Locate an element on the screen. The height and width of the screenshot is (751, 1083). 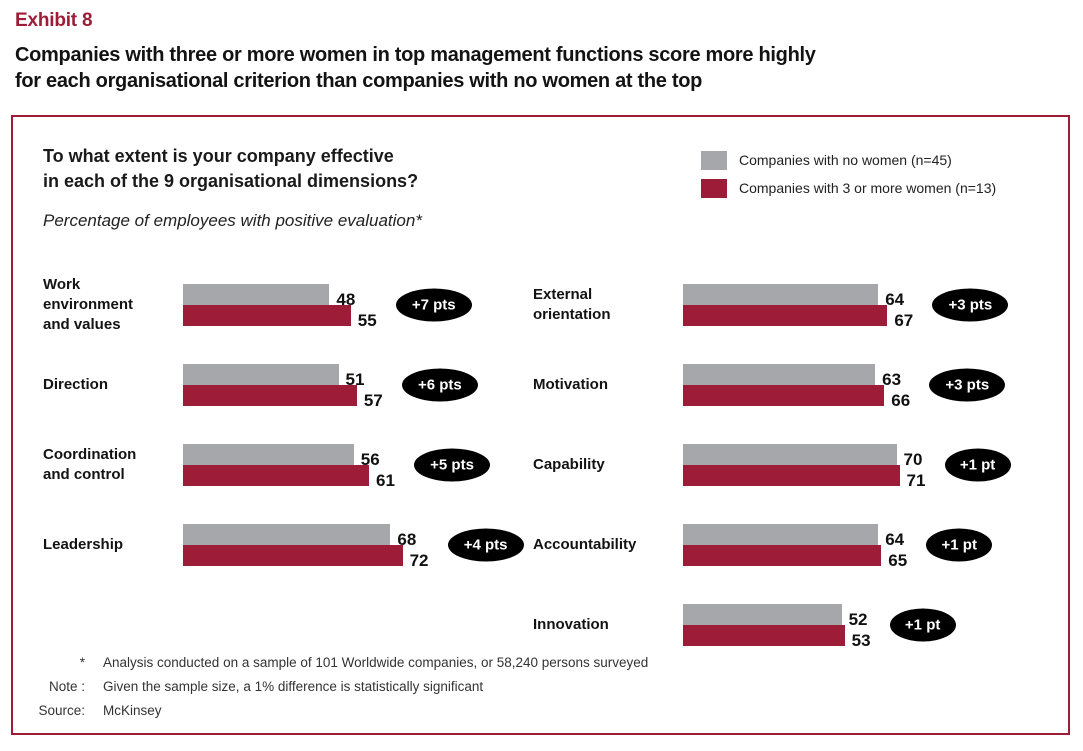
chart-question-line-1: To what extent is your company effective is located at coordinates (218, 156).